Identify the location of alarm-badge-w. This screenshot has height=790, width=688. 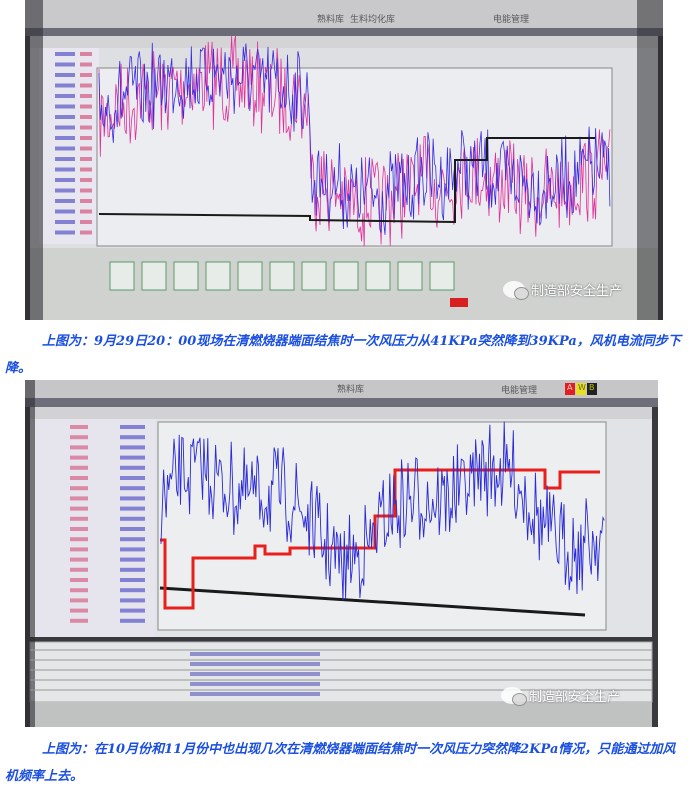
(581, 389).